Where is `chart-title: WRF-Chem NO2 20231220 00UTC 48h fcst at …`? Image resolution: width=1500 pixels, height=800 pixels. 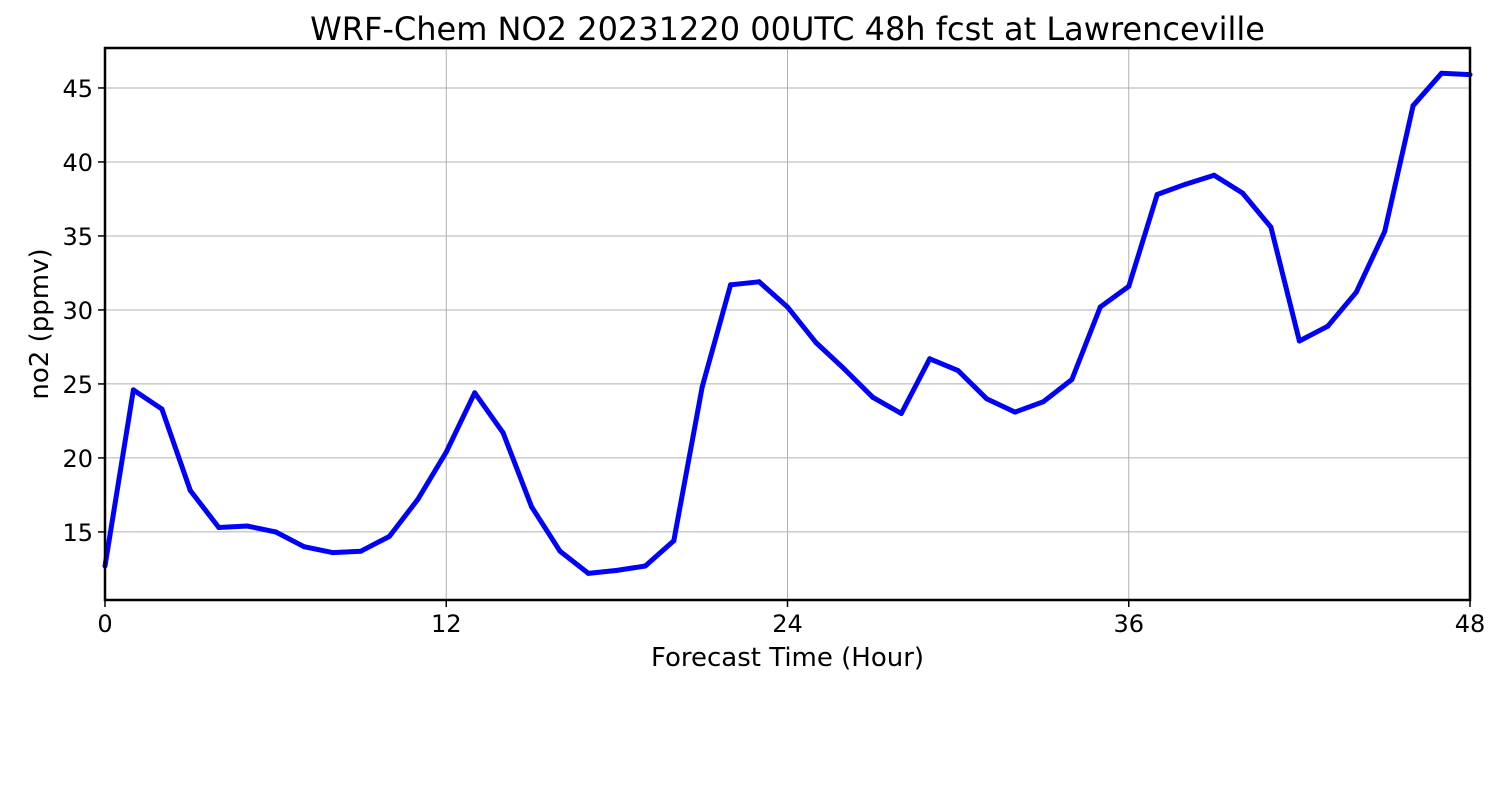 chart-title: WRF-Chem NO2 20231220 00UTC 48h fcst at … is located at coordinates (787, 29).